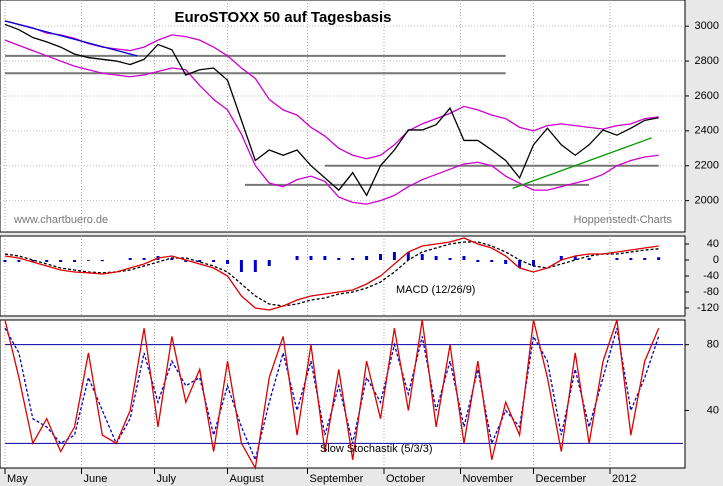  What do you see at coordinates (716, 260) in the screenshot?
I see `y-tick-label: 0` at bounding box center [716, 260].